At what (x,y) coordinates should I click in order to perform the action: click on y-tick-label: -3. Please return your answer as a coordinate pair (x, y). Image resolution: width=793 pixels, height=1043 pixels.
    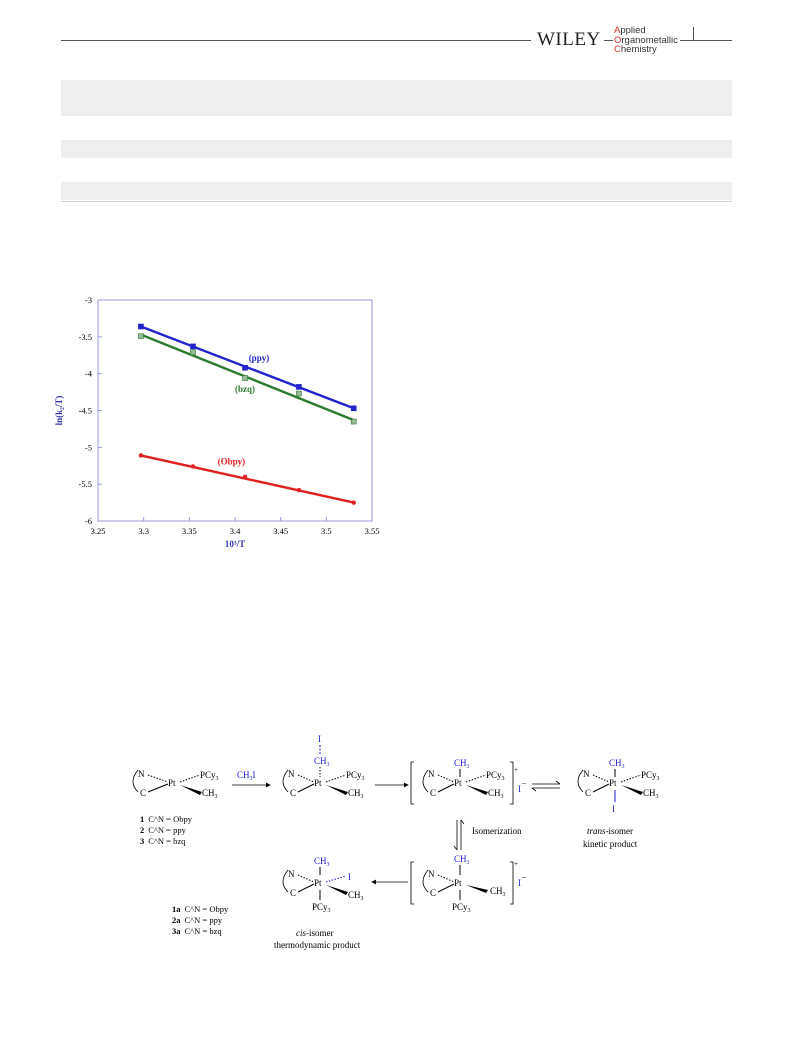
    Looking at the image, I should click on (88, 300).